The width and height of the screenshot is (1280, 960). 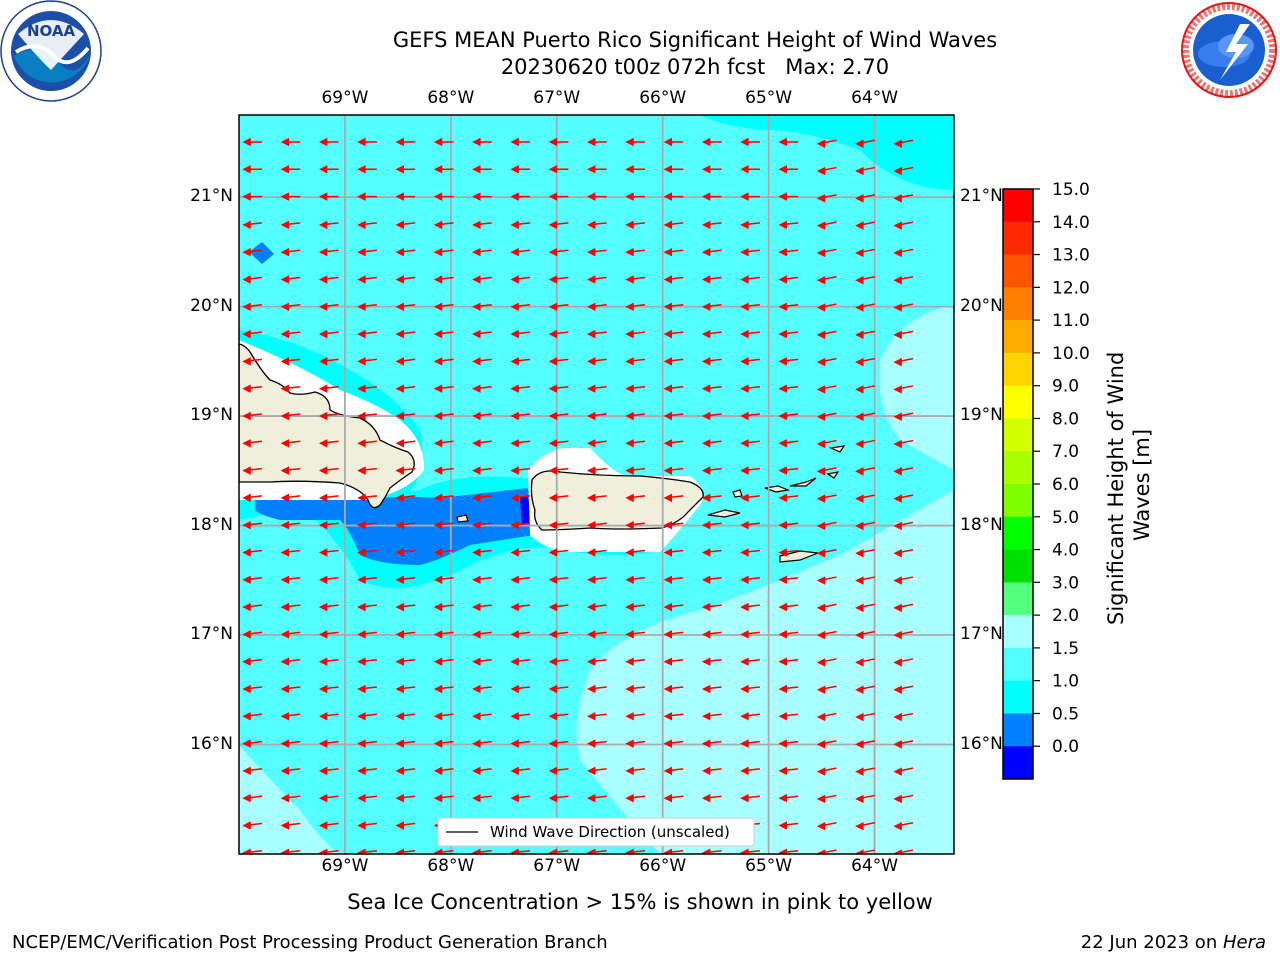 What do you see at coordinates (211, 196) in the screenshot?
I see `tick-label: 21°N` at bounding box center [211, 196].